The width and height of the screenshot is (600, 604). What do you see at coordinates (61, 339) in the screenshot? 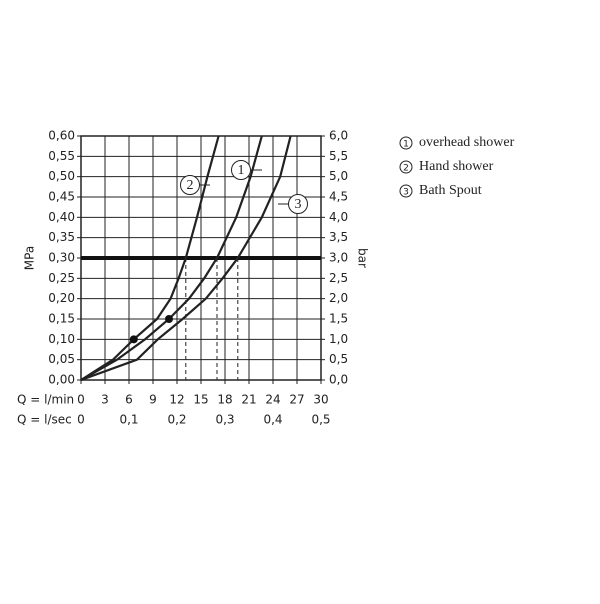
I see `y-tick-label: 0,10` at bounding box center [61, 339].